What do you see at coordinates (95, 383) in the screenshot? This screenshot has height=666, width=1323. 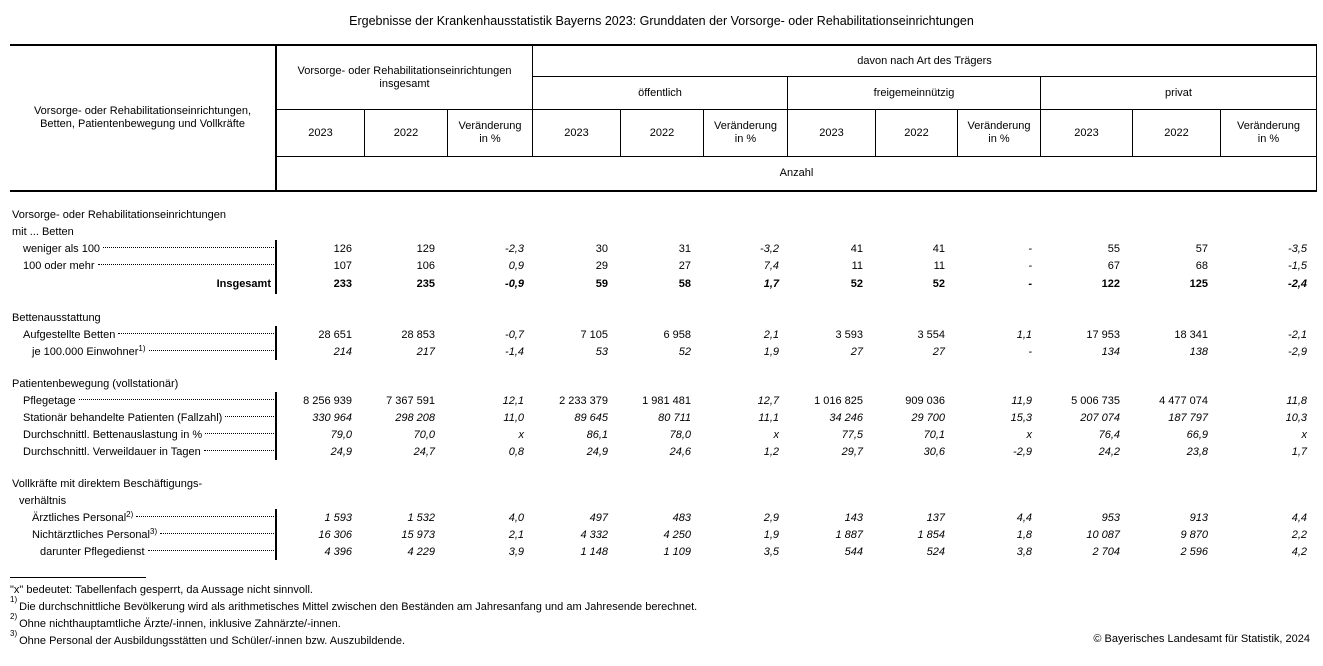 I see `row-label-text: Patientenbewegung (vollstationär)` at bounding box center [95, 383].